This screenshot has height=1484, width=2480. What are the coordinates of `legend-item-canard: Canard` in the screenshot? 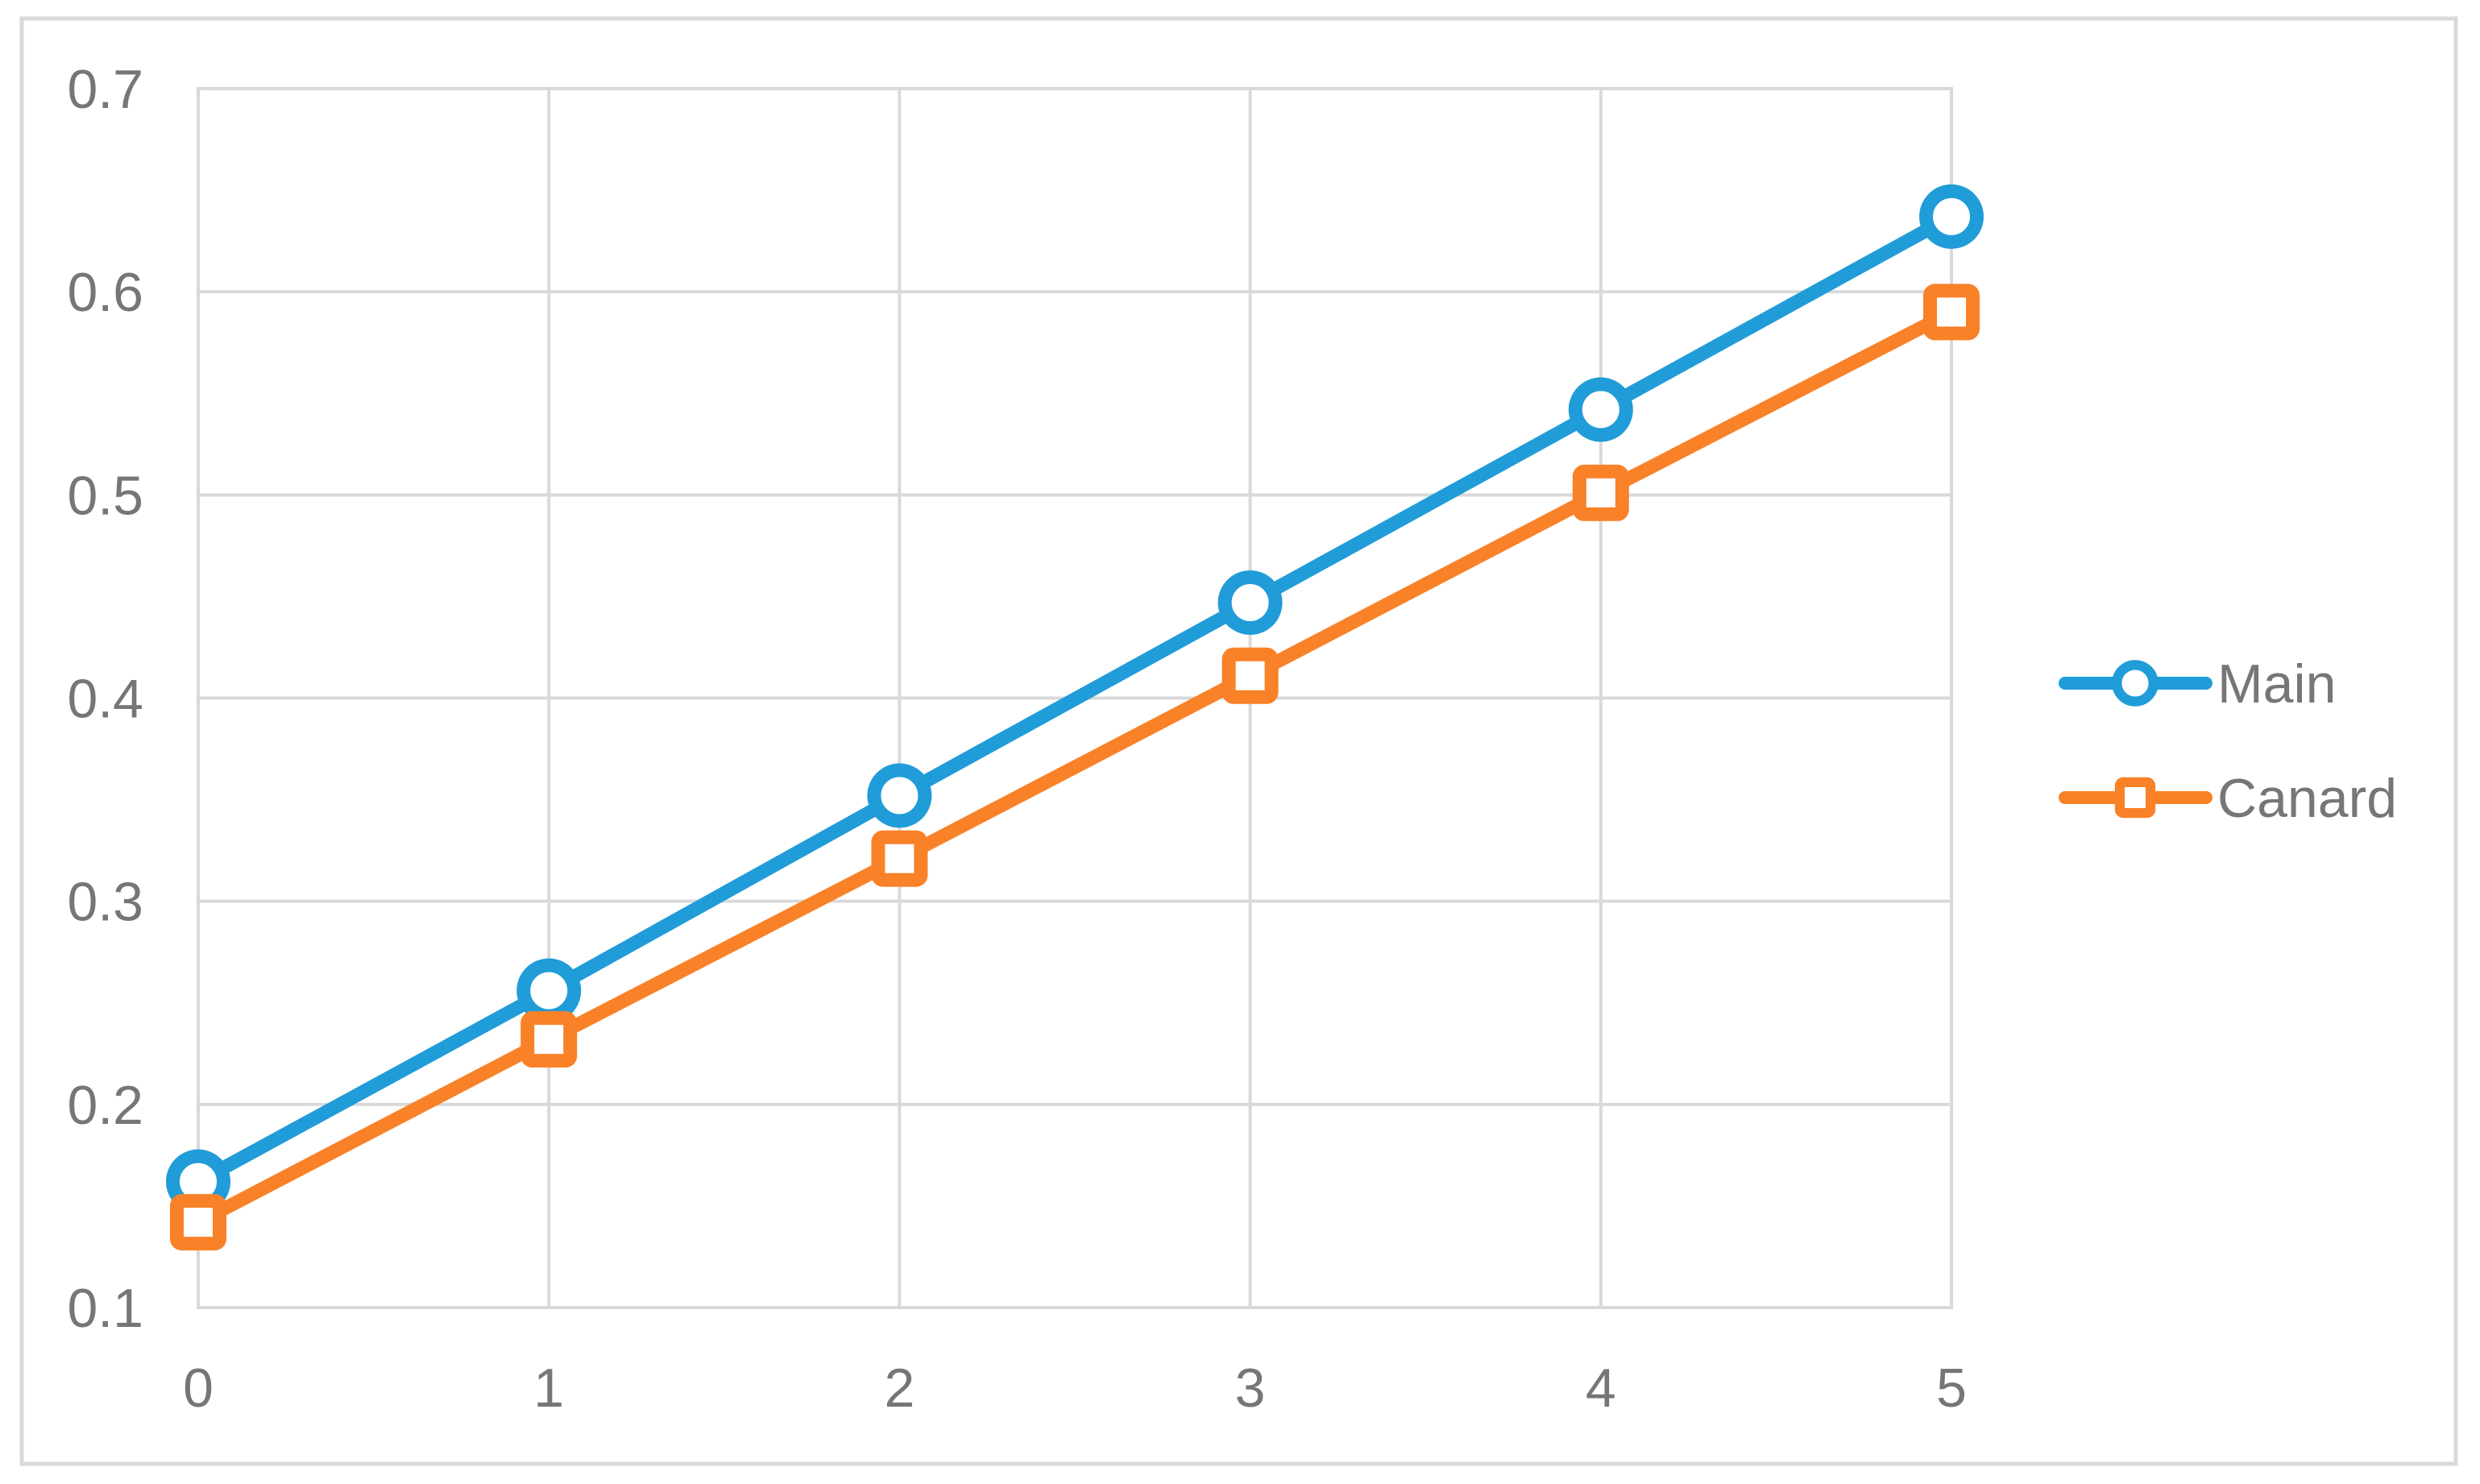 It's located at (2228, 798).